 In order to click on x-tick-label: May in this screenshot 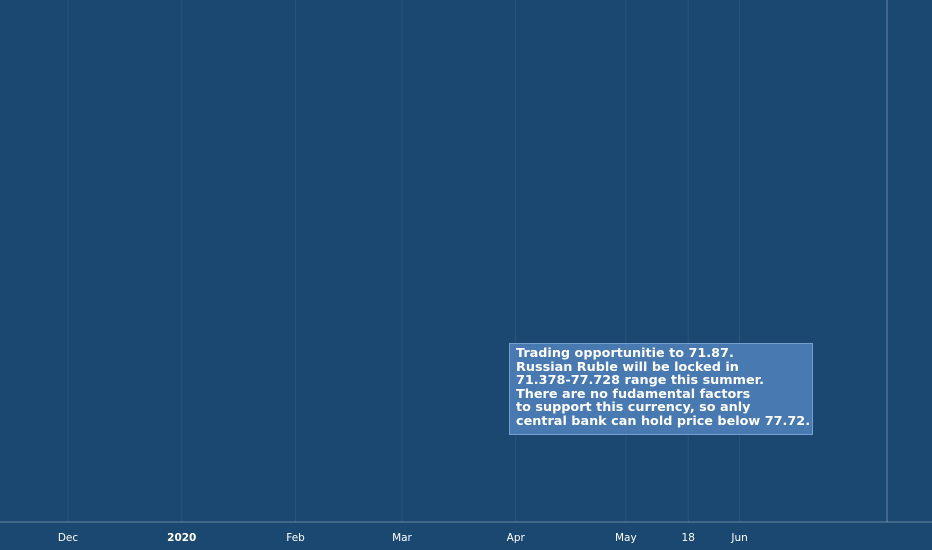, I will do `click(626, 538)`.